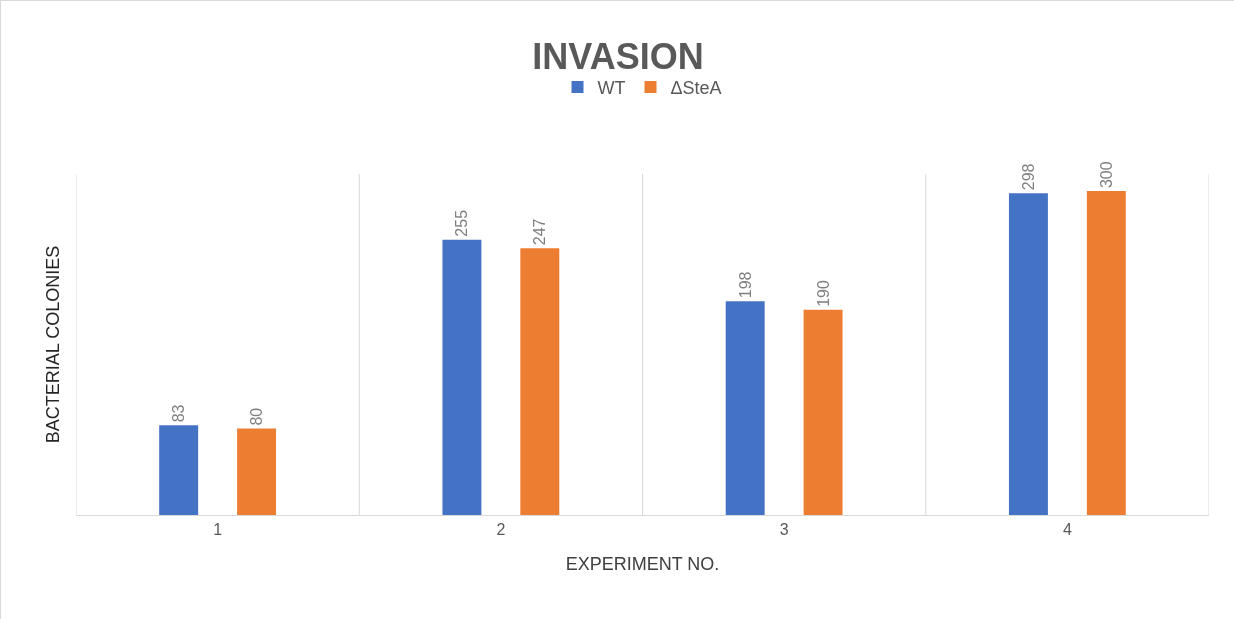 Image resolution: width=1234 pixels, height=619 pixels. Describe the element at coordinates (696, 88) in the screenshot. I see `legend-label: ΔSteA` at that location.